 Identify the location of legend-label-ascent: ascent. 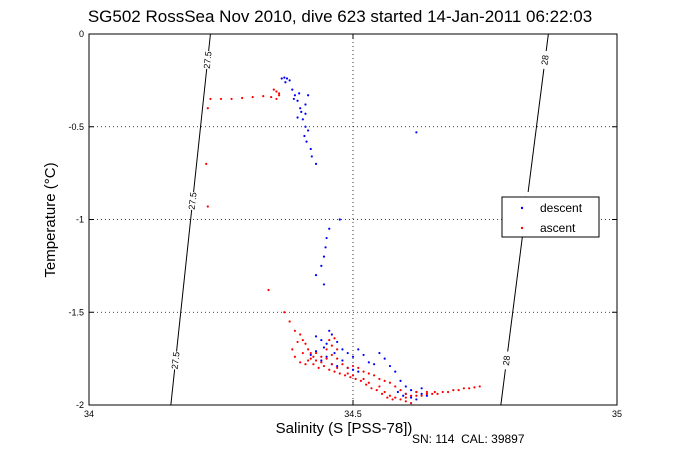
(558, 228).